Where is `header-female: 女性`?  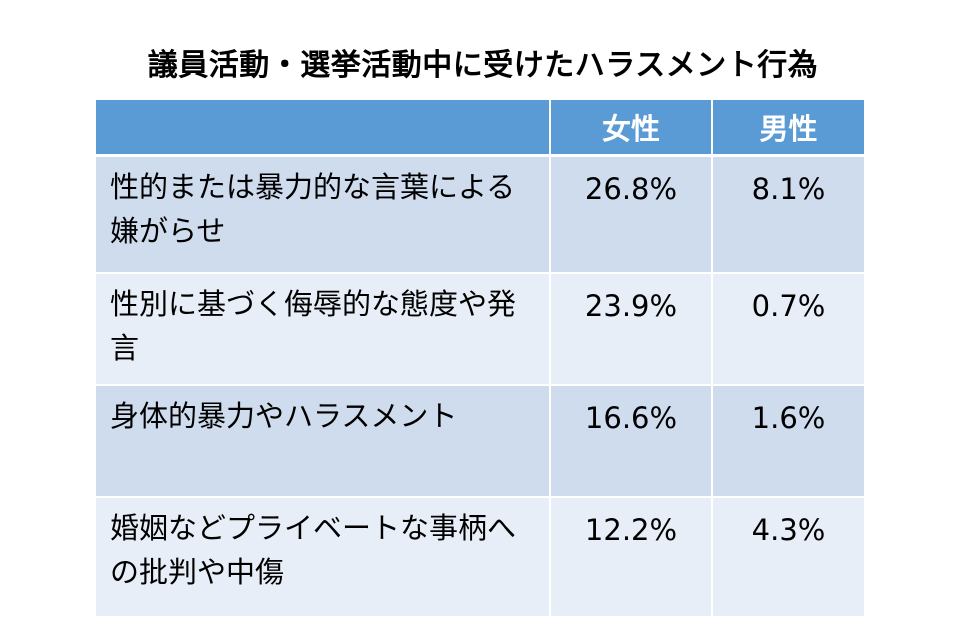
header-female: 女性 is located at coordinates (630, 128).